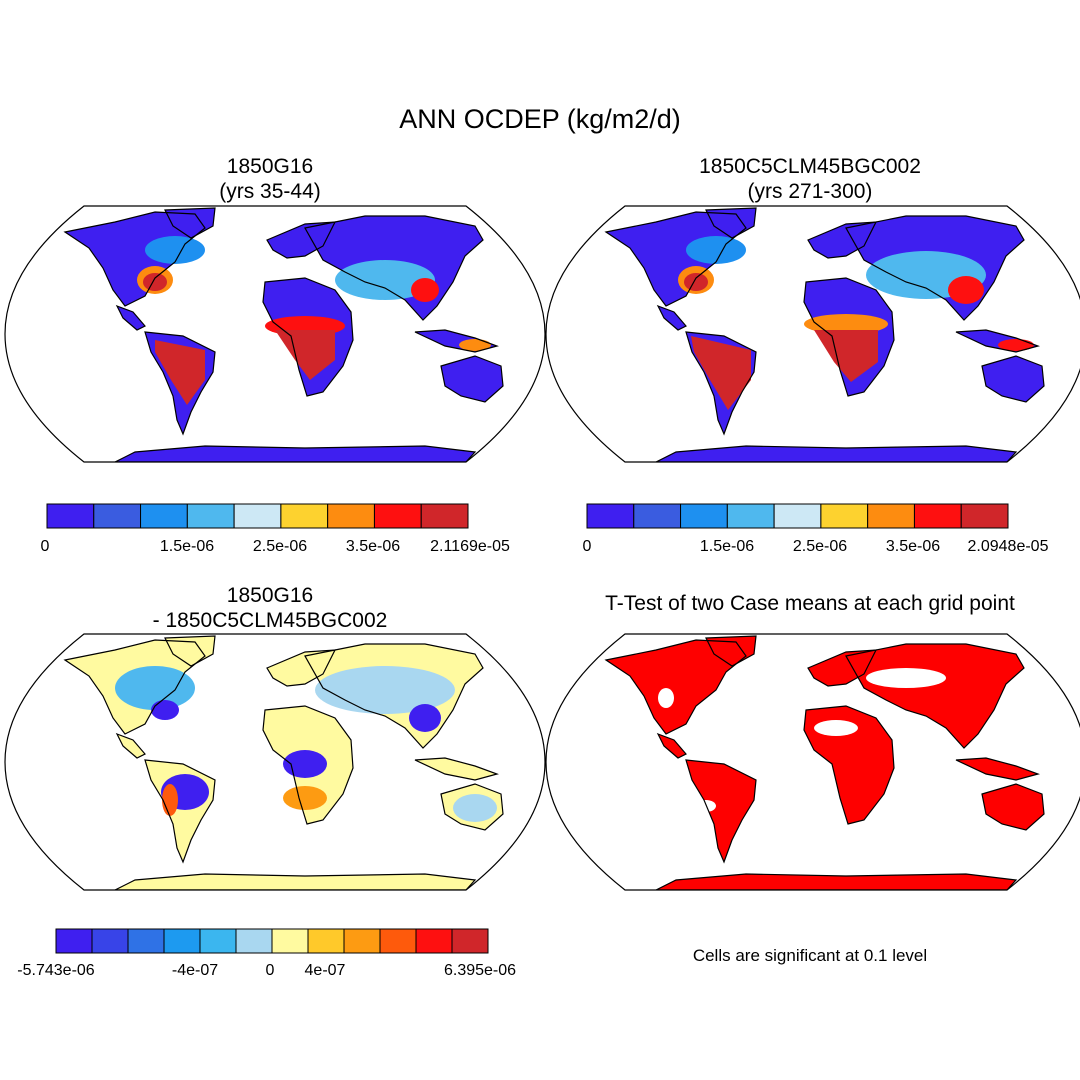 This screenshot has width=1080, height=1080. Describe the element at coordinates (275, 334) in the screenshot. I see `map-top-left` at that location.